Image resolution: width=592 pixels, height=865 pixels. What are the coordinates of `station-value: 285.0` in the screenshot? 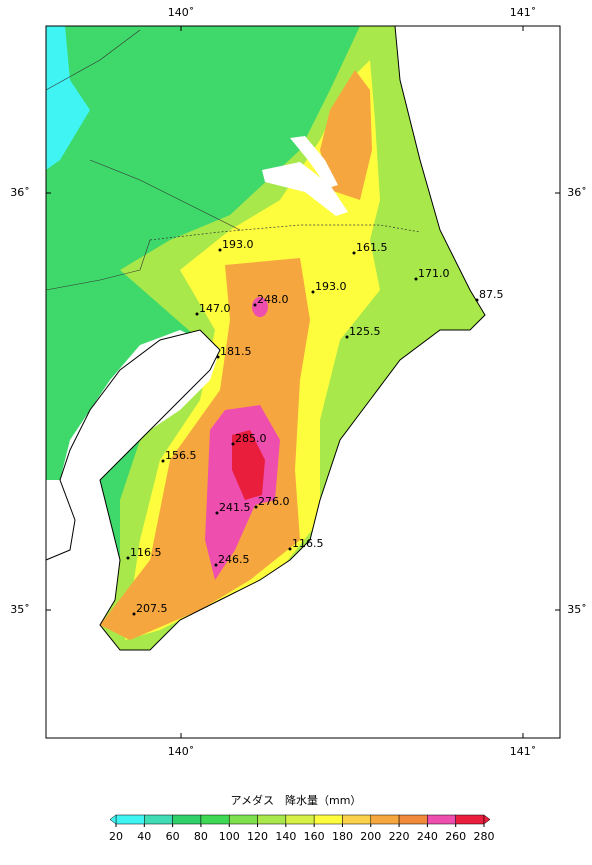 It's located at (251, 438).